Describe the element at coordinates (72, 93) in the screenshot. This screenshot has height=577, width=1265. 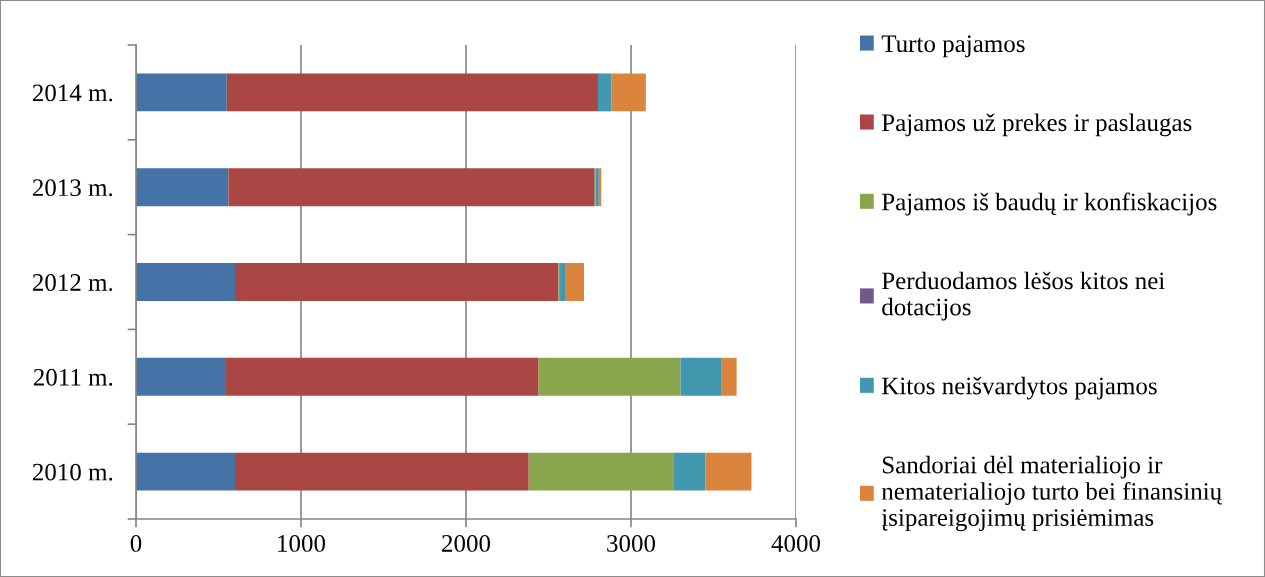
I see `y-tick-label: 2014 m.` at that location.